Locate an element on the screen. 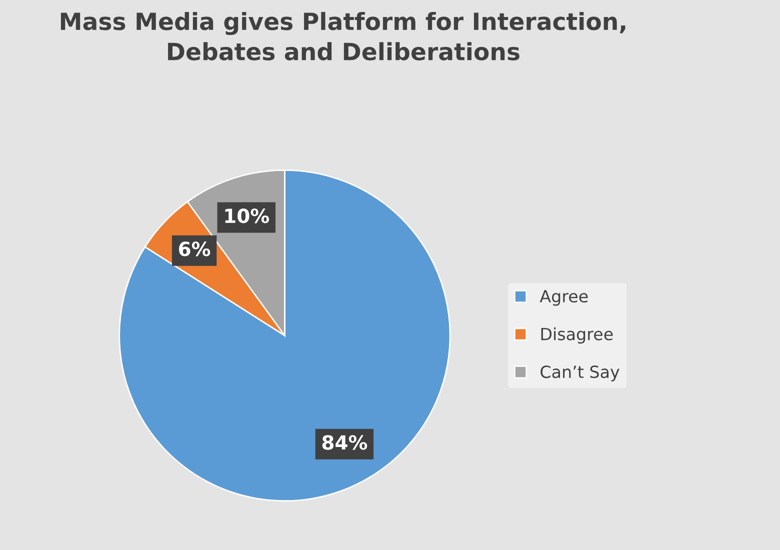 This screenshot has height=550, width=780. legend-label: Agree is located at coordinates (564, 298).